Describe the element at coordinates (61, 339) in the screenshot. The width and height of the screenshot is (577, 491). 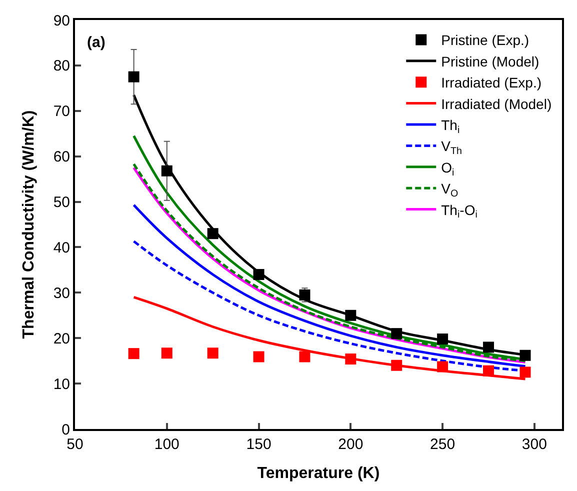
I see `y-tick-label: 20` at that location.